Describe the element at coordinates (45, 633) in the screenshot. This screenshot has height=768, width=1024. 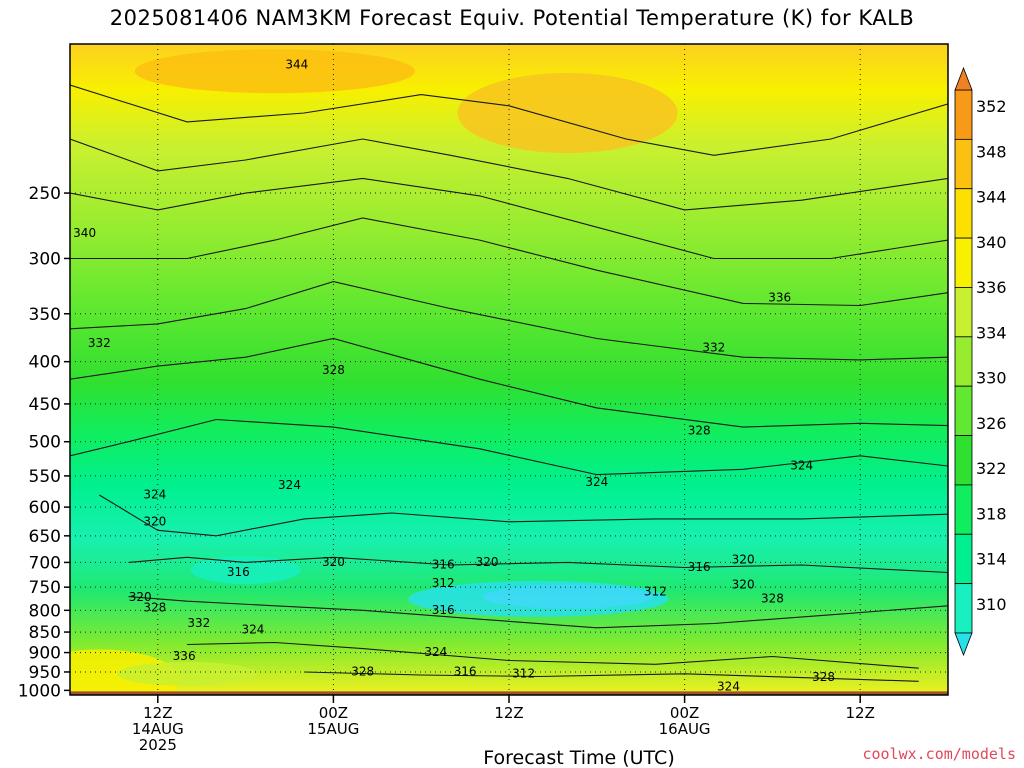
I see `y-tick-label: 850` at that location.